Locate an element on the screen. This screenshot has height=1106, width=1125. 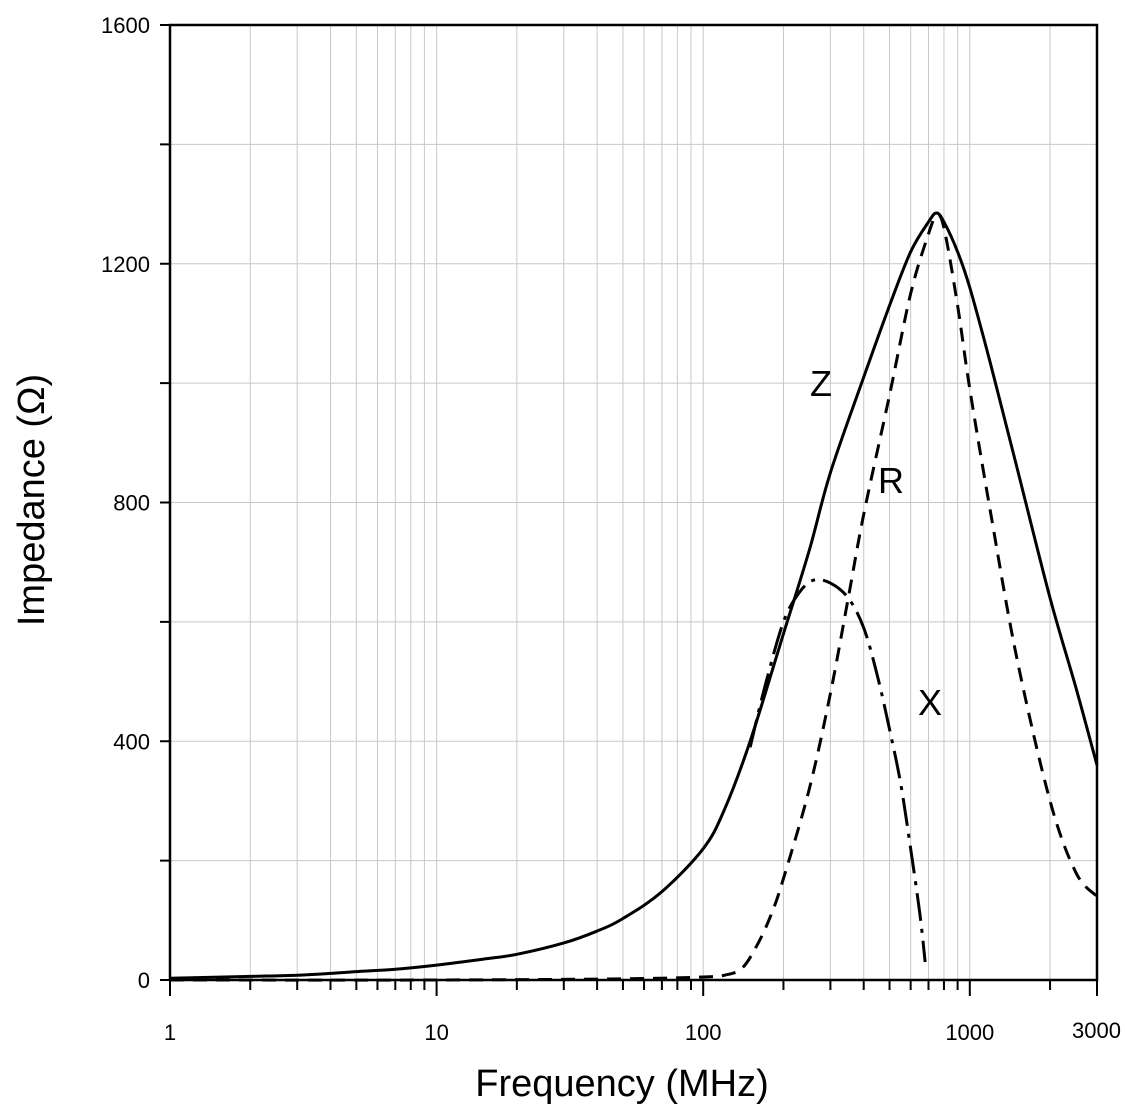
y-tick-label: 1200 is located at coordinates (125, 264).